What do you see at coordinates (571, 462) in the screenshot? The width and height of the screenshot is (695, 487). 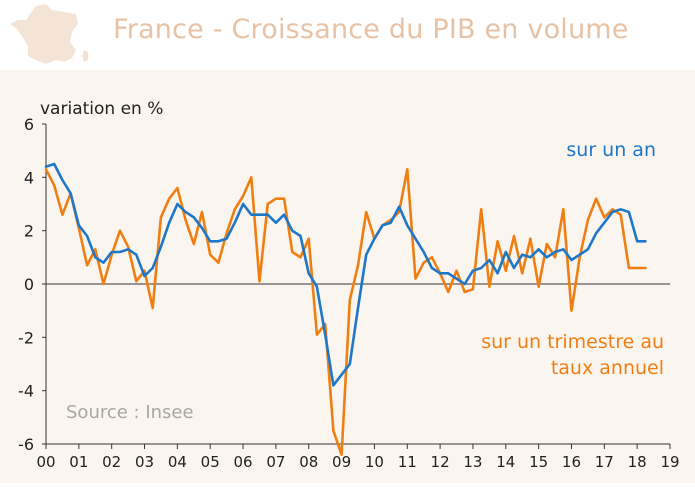 I see `x-tick-label: 16` at bounding box center [571, 462].